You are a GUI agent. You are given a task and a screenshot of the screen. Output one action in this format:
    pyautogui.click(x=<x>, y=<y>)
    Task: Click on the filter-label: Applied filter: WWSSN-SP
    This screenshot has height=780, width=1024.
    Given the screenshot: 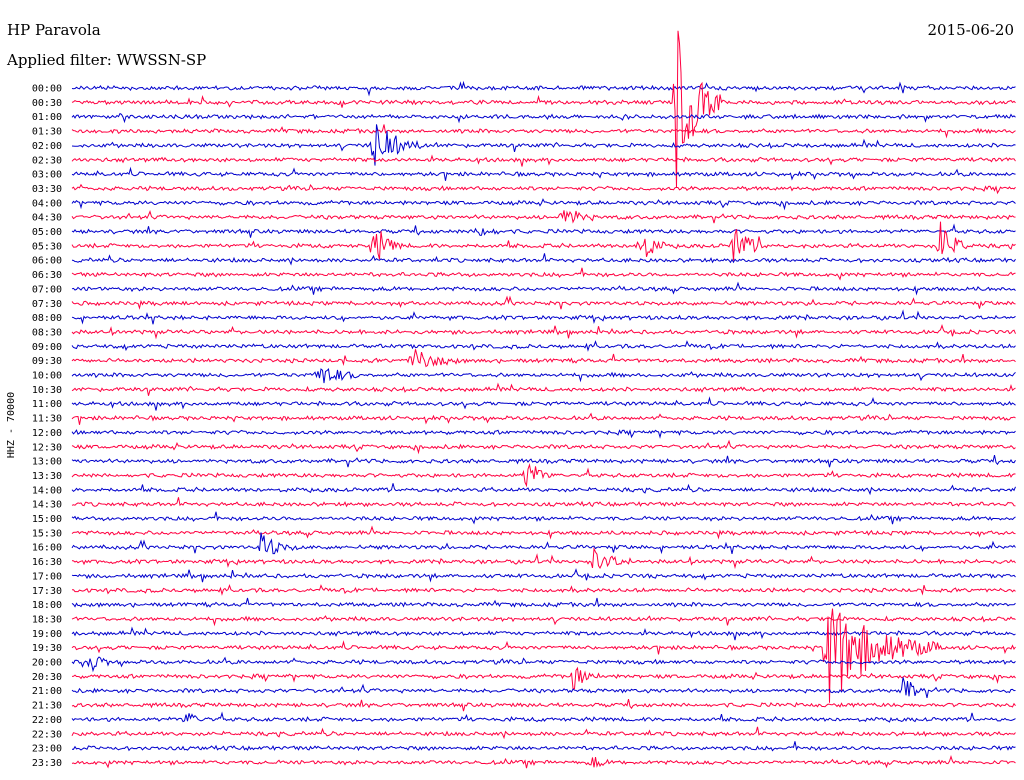 What is the action you would take?
    pyautogui.click(x=107, y=60)
    